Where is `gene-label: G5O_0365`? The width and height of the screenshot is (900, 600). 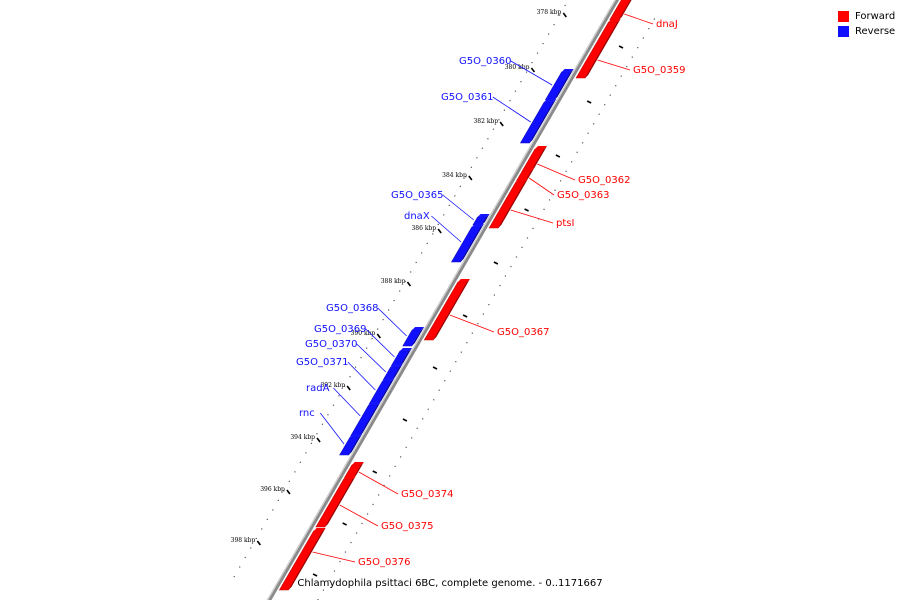 gene-label: G5O_0365 is located at coordinates (417, 195).